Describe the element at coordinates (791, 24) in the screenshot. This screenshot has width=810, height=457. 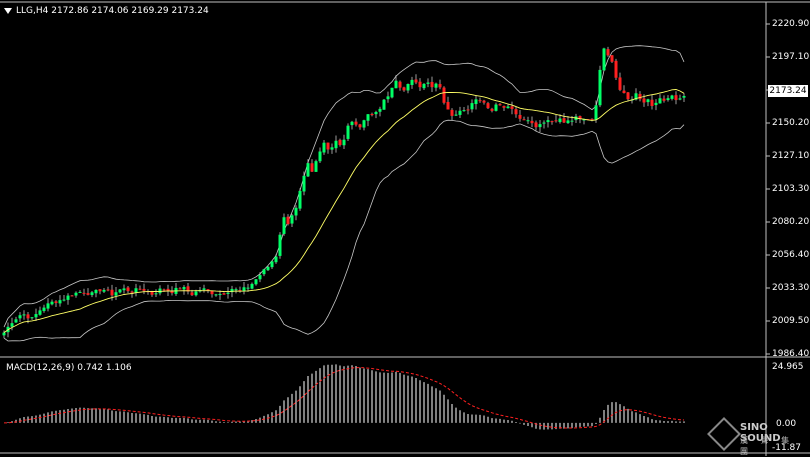
I see `price-tick: 2220.90` at that location.